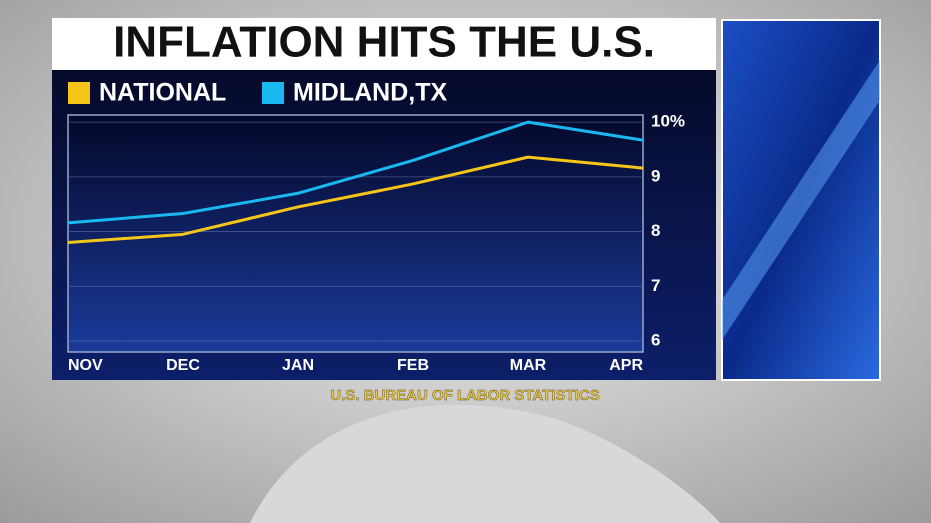 This screenshot has width=931, height=523. Describe the element at coordinates (655, 285) in the screenshot. I see `y-tick-label: 7` at that location.